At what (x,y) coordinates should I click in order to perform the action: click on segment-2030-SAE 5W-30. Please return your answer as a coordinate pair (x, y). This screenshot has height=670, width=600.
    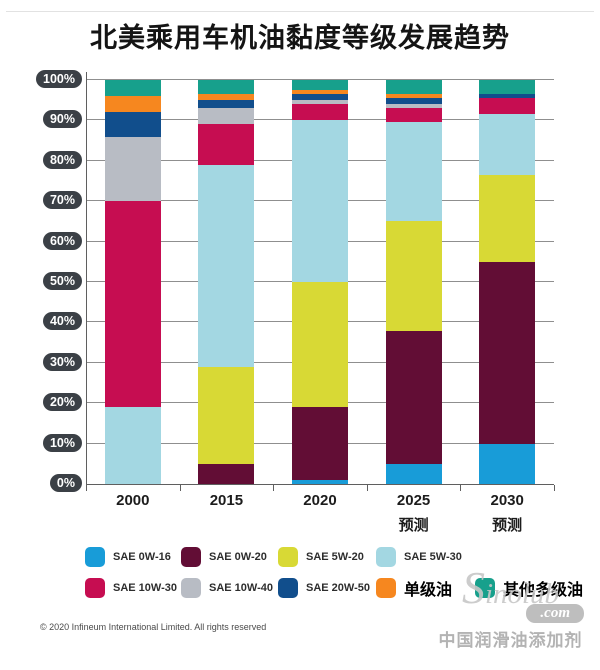
    Looking at the image, I should click on (507, 144).